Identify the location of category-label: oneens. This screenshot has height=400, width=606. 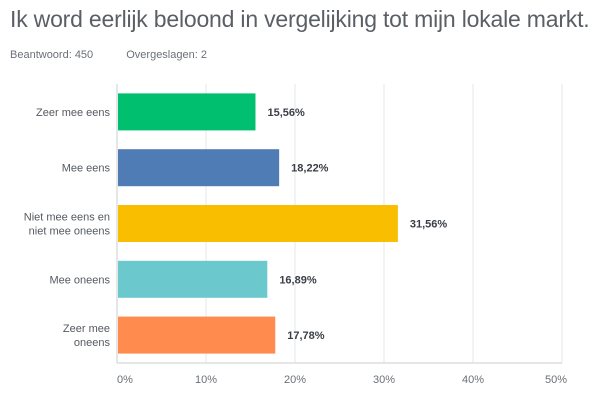
(92, 343).